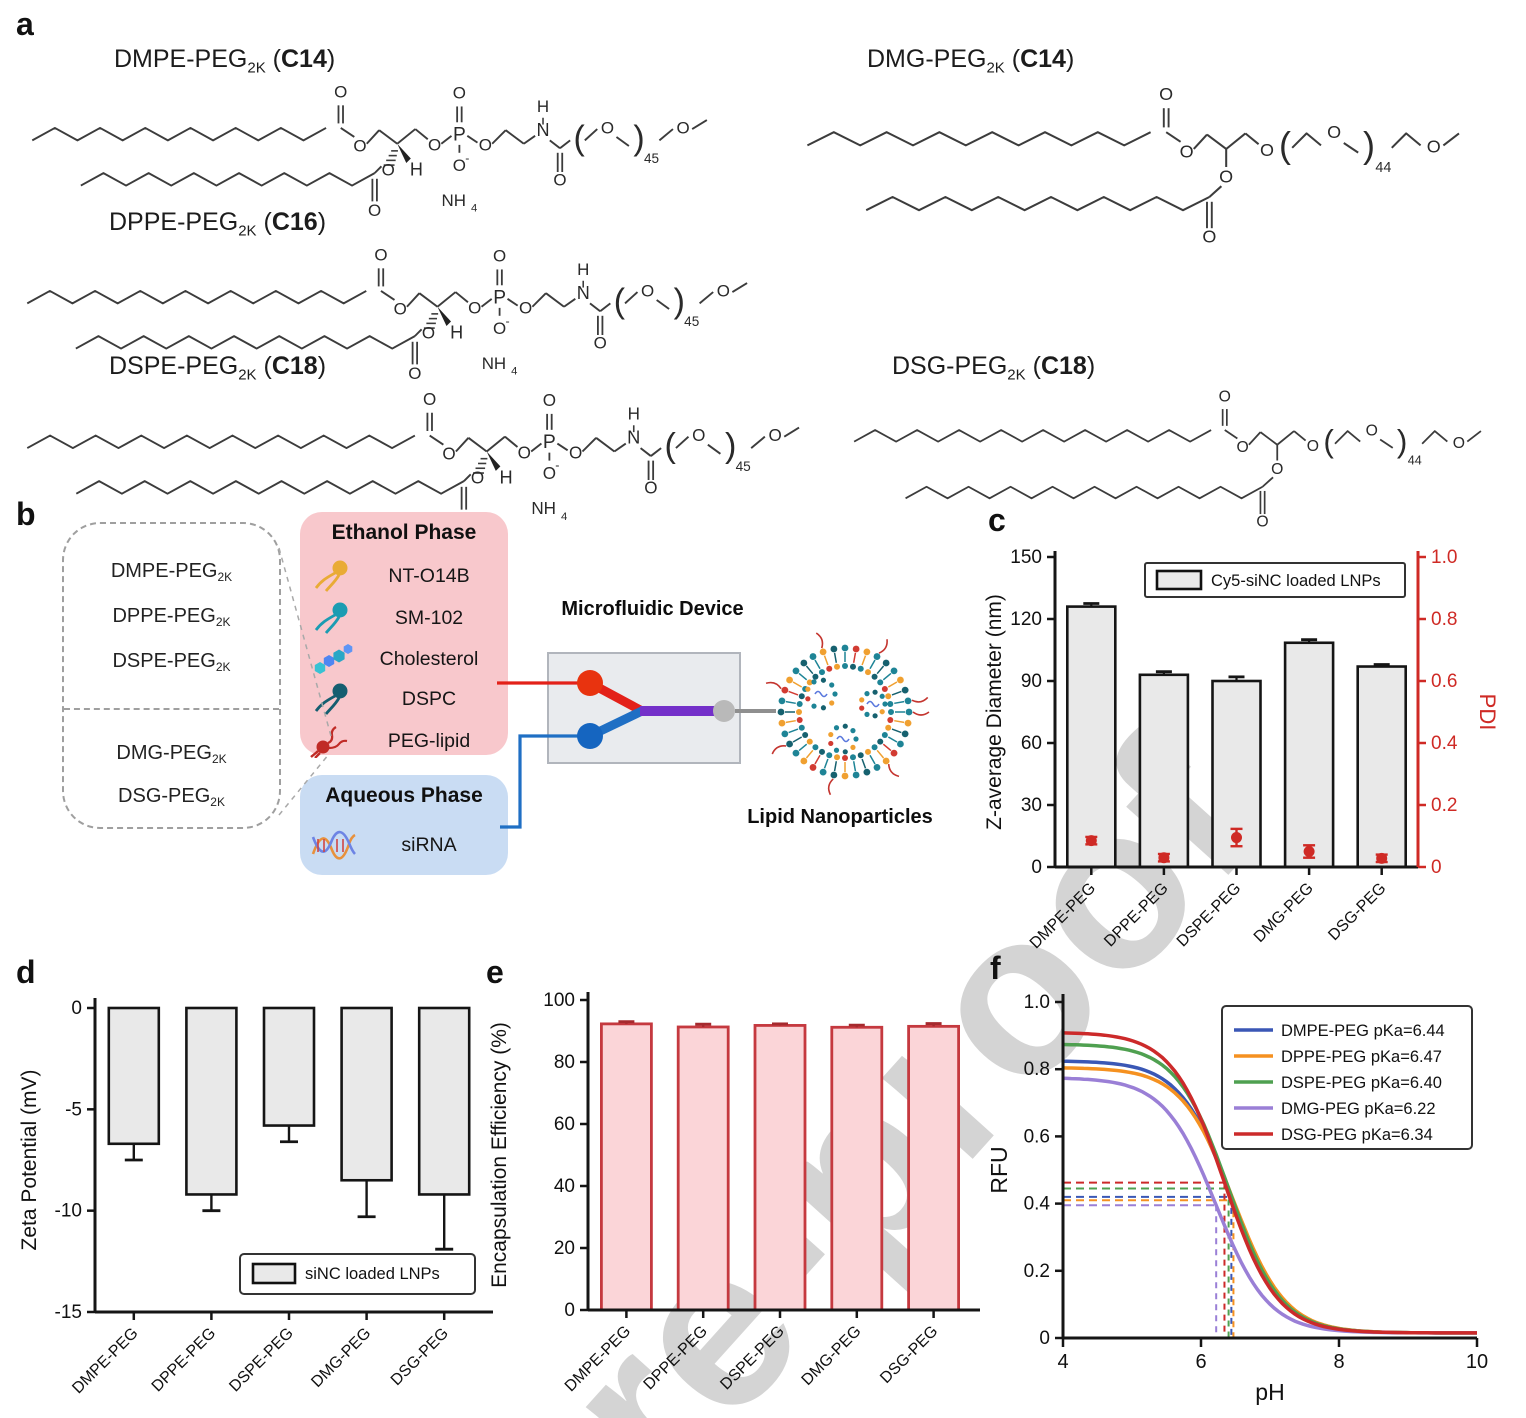 The width and height of the screenshot is (1526, 1418). What do you see at coordinates (1209, 915) in the screenshot?
I see `x-tick-label: DSPE-PEG` at bounding box center [1209, 915].